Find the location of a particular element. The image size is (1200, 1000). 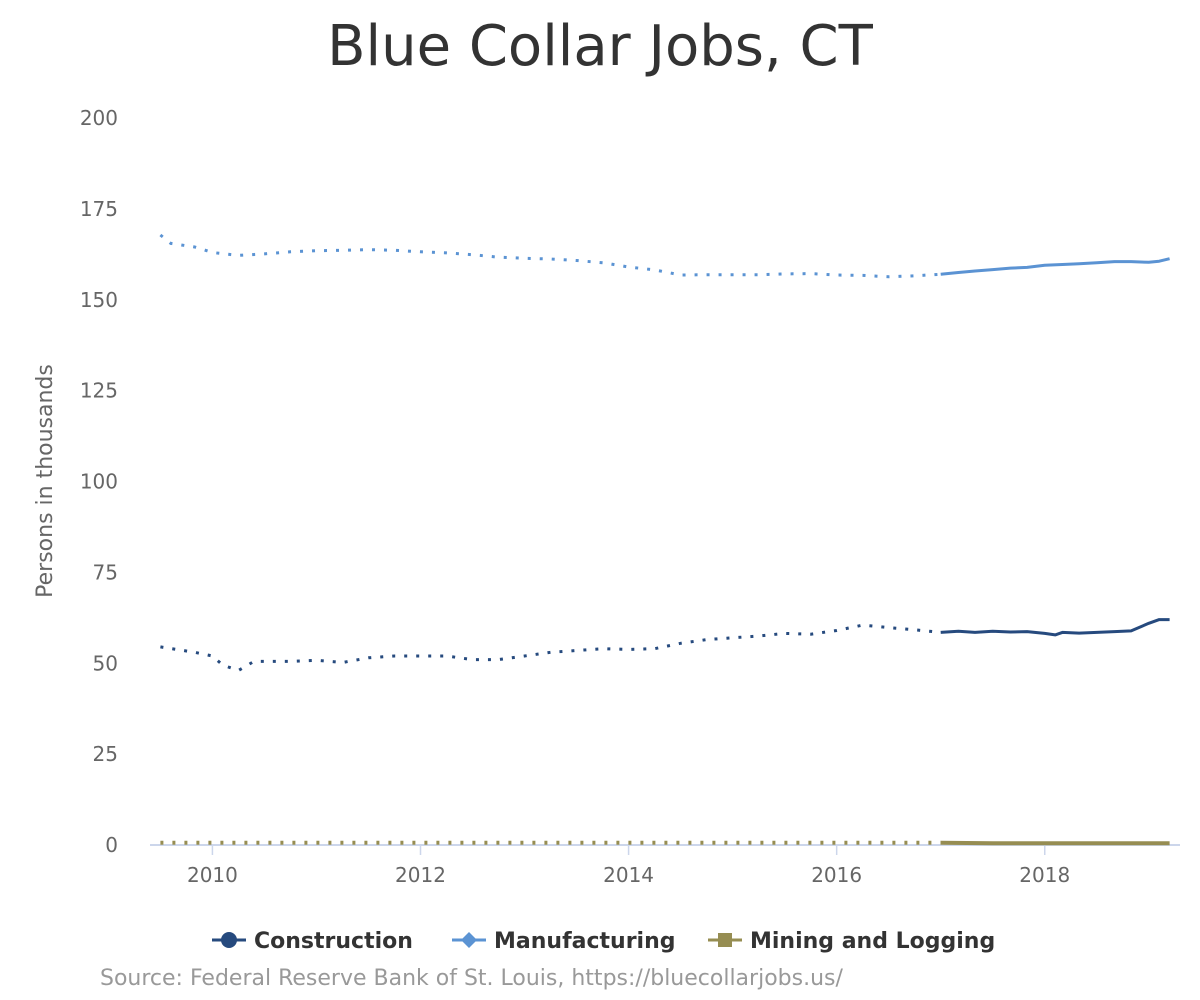

x-axis-ticks: 2010 2012 2014 2016 2018 is located at coordinates (628, 866).